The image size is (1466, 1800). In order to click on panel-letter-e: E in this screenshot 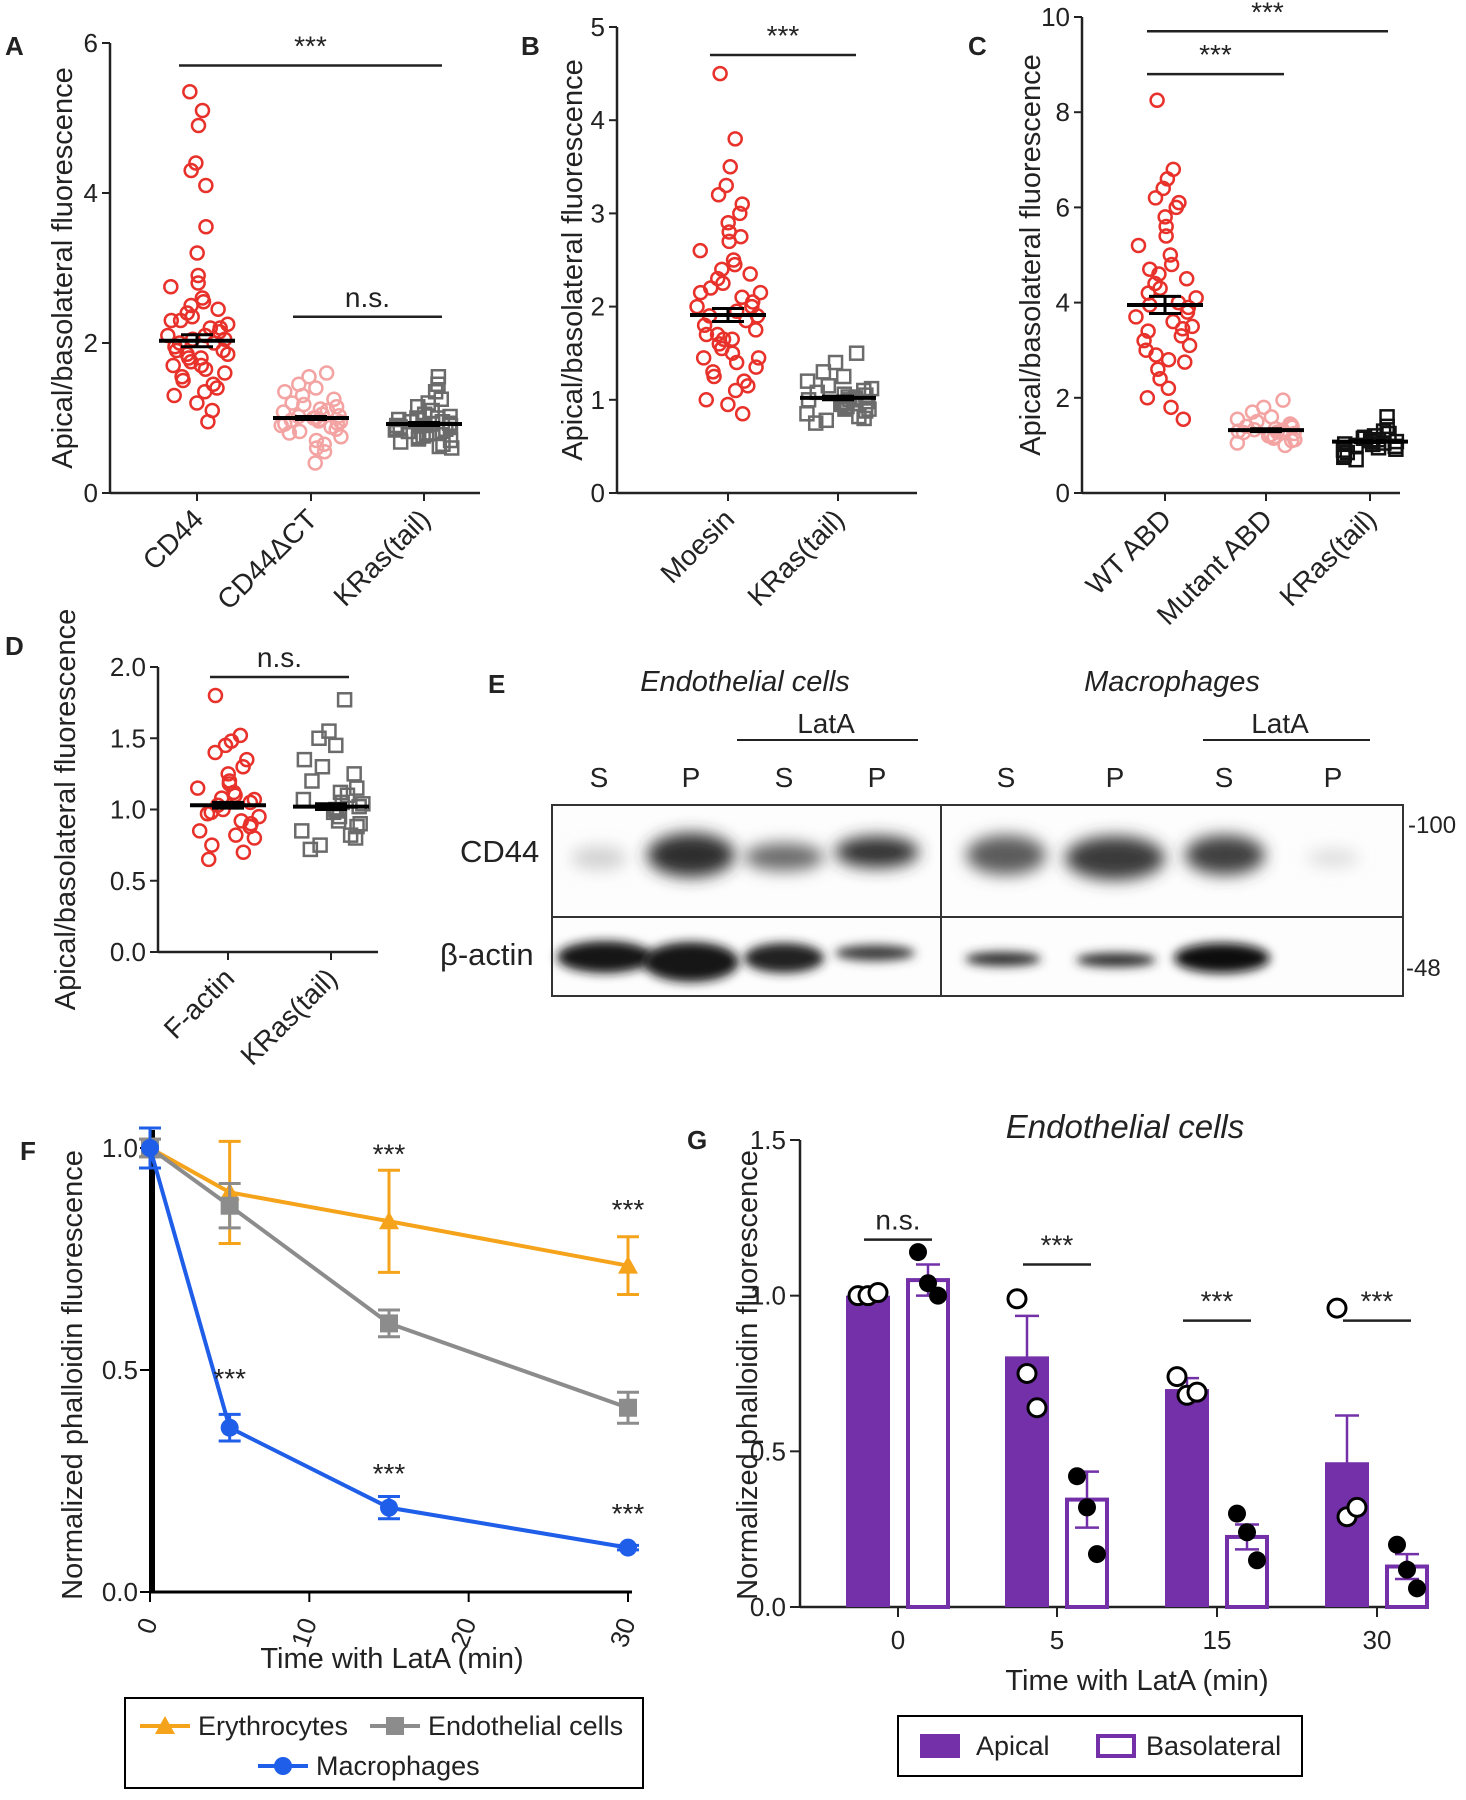, I will do `click(496, 684)`.